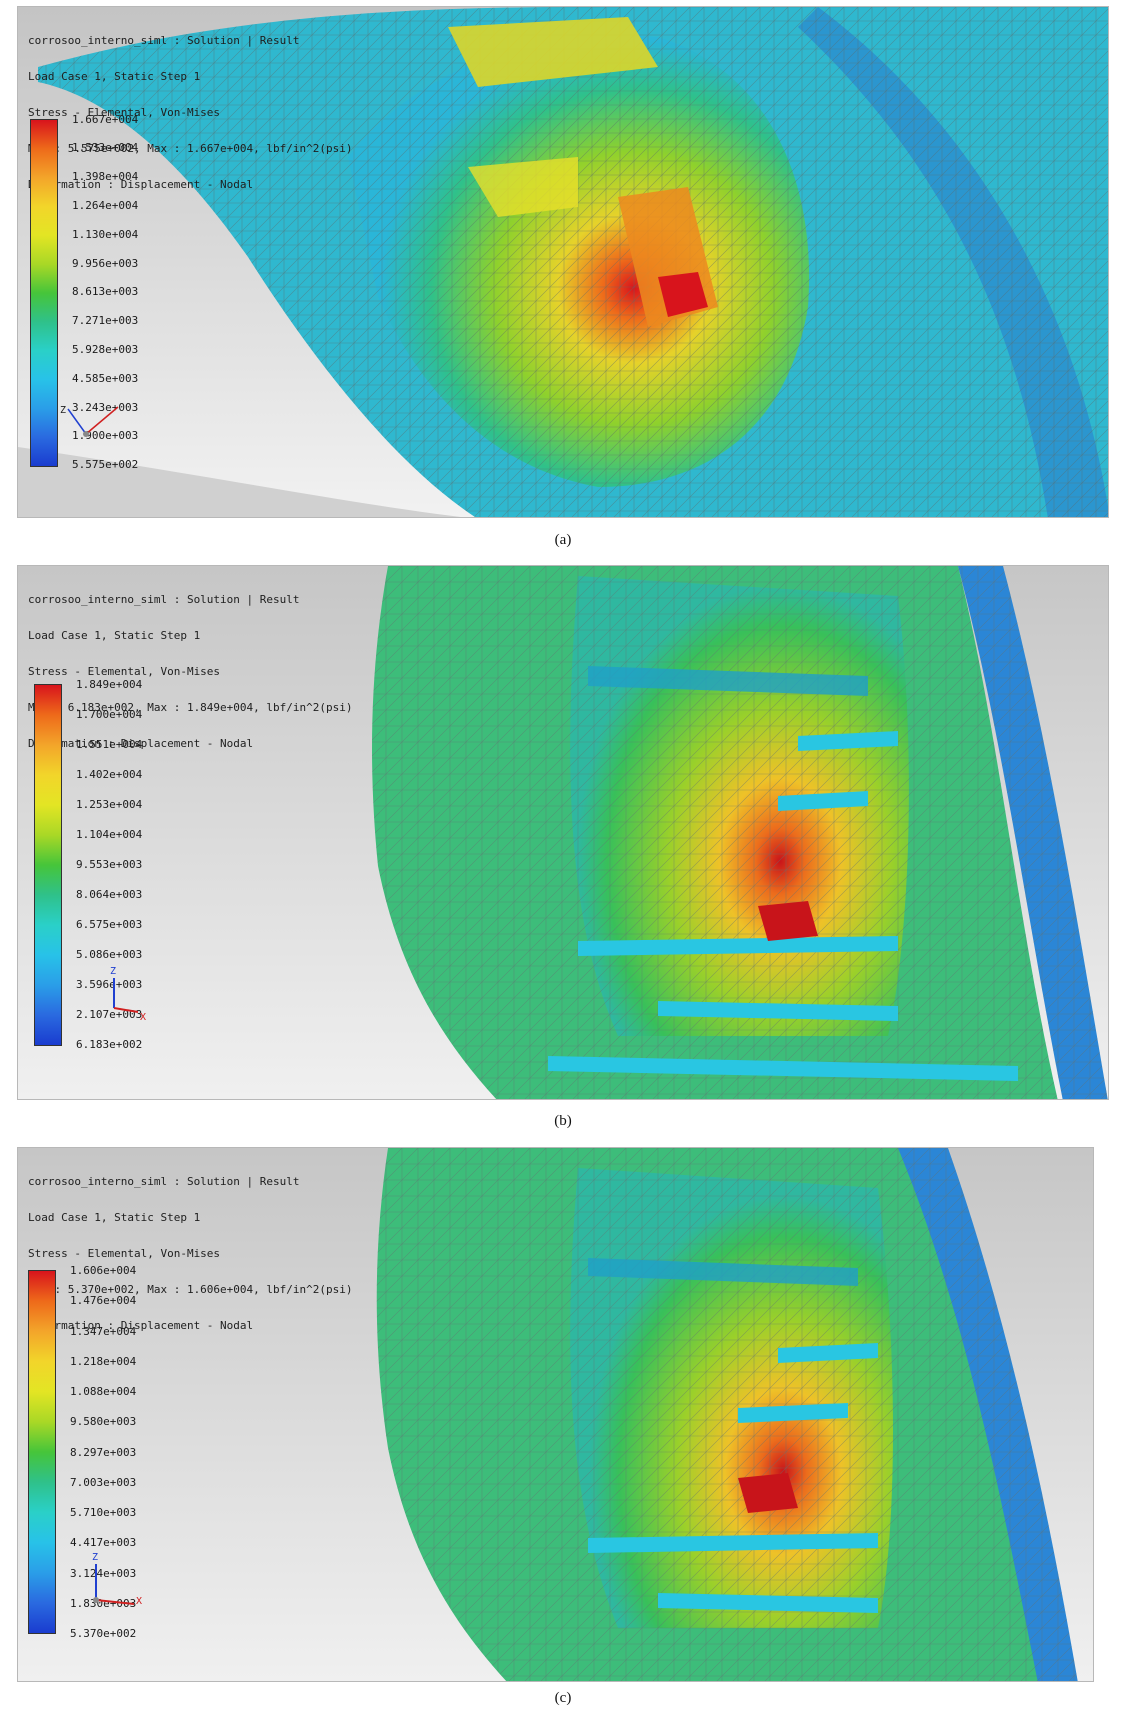  What do you see at coordinates (89, 421) in the screenshot?
I see `axis-triad-icon: Z` at bounding box center [89, 421].